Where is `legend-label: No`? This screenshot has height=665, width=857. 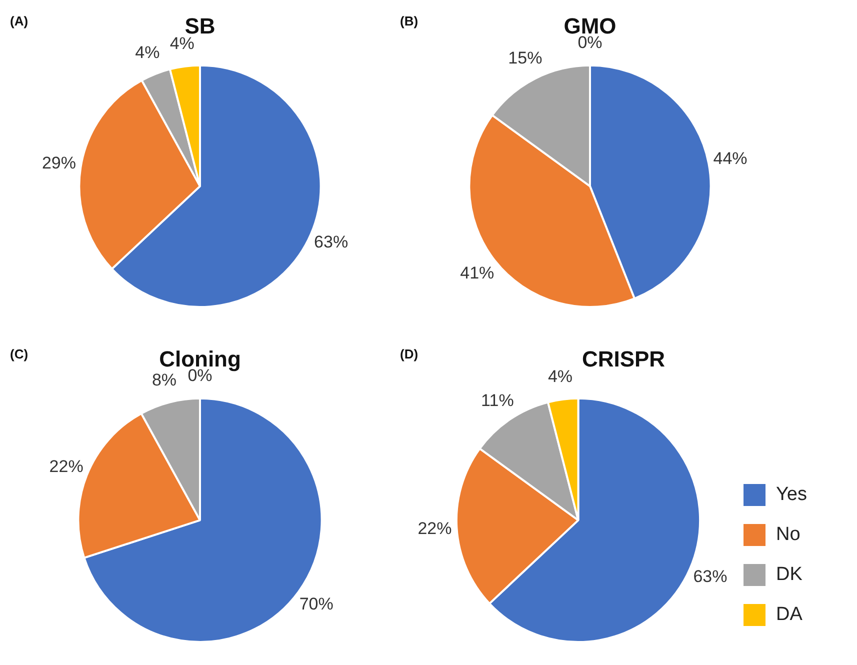 legend-label: No is located at coordinates (788, 535).